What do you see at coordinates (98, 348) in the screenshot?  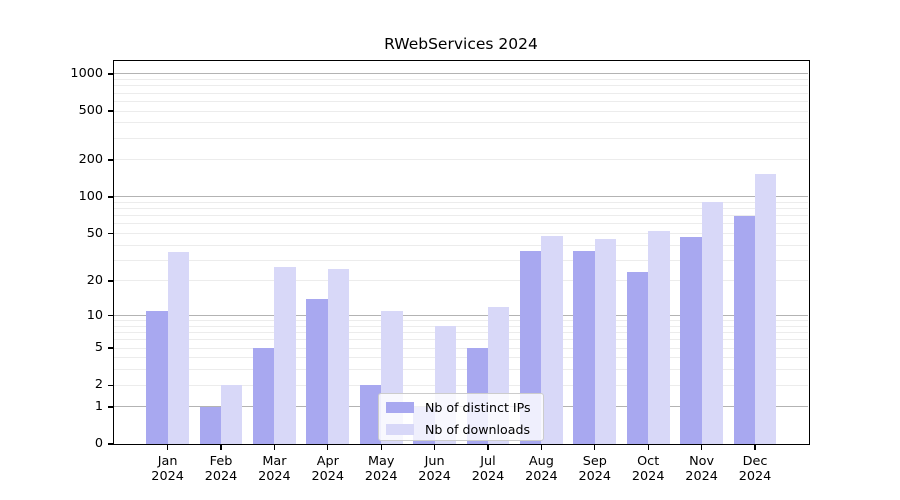 I see `y-tick-label: 5` at bounding box center [98, 348].